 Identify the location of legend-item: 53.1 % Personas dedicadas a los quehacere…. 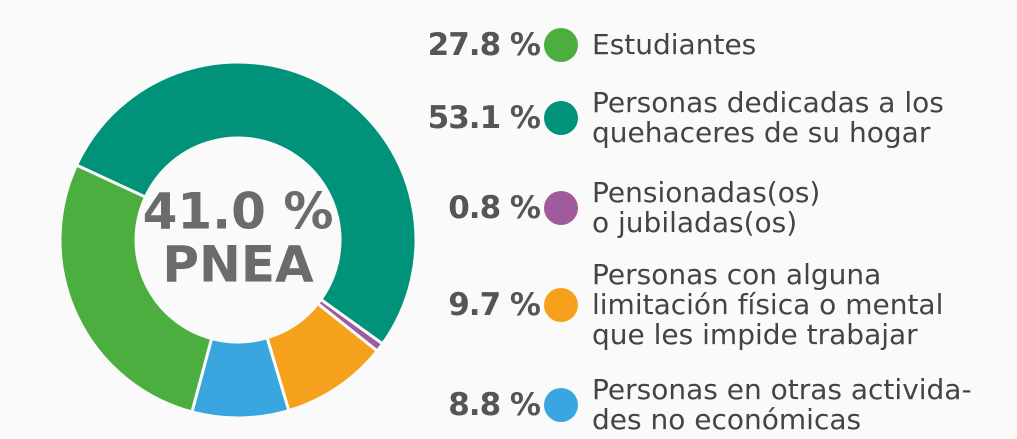
(715, 118).